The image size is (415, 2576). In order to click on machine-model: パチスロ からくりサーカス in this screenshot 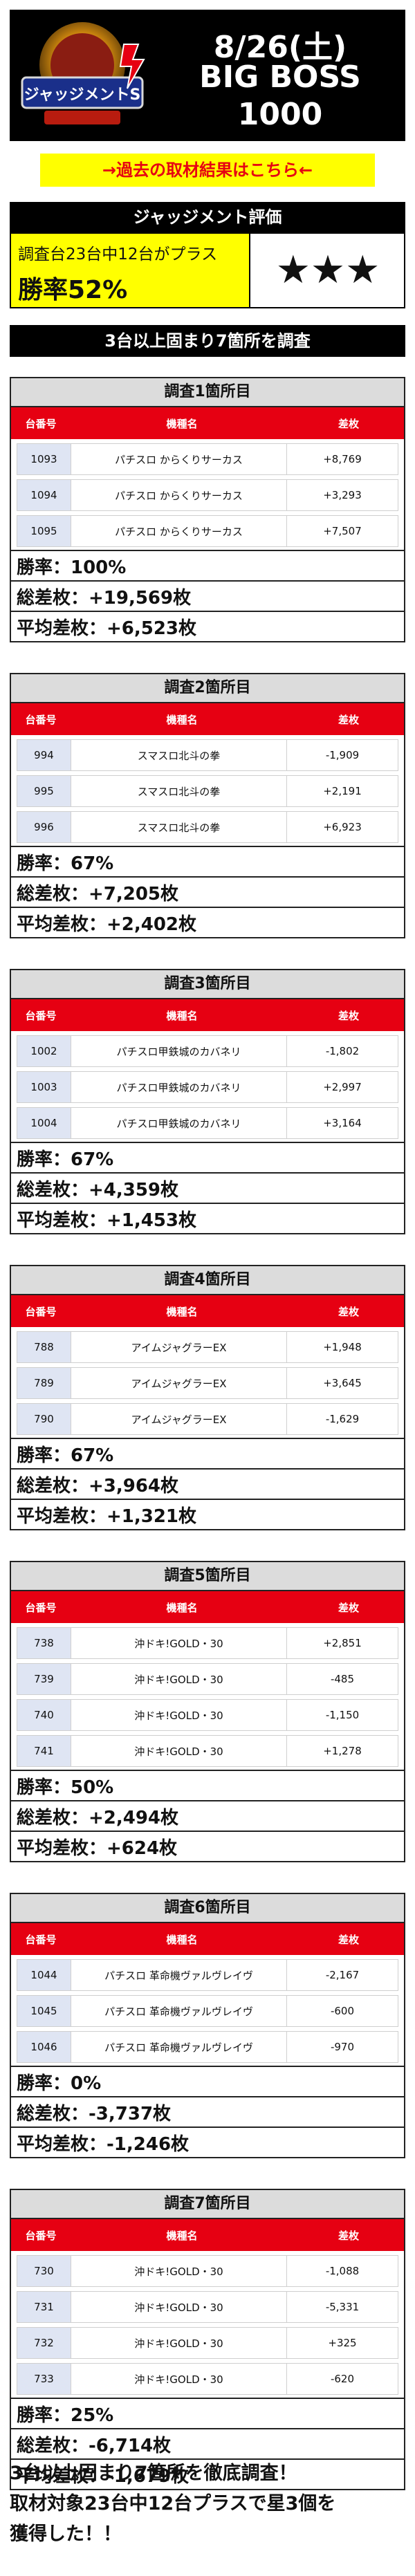, I will do `click(179, 495)`.